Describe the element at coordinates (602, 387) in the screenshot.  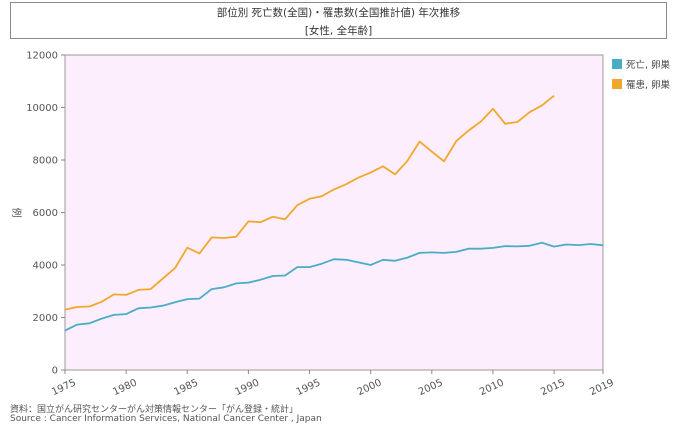
I see `x-tick-label: 2019` at that location.